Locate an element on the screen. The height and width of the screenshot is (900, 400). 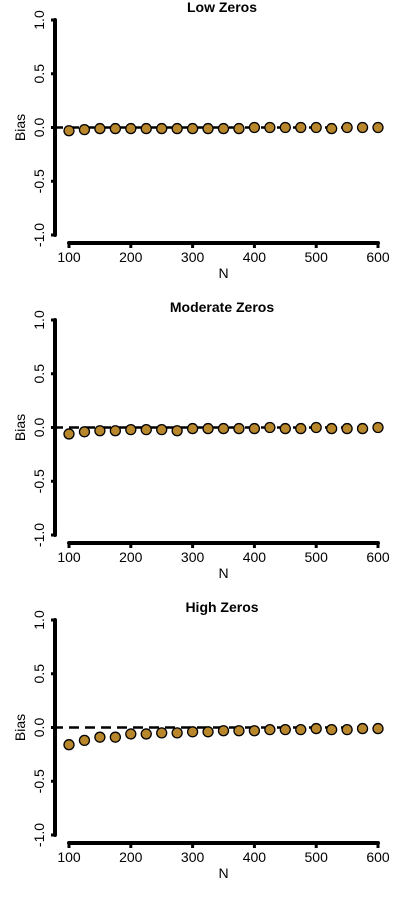
chart-title: High Zeros is located at coordinates (221, 607).